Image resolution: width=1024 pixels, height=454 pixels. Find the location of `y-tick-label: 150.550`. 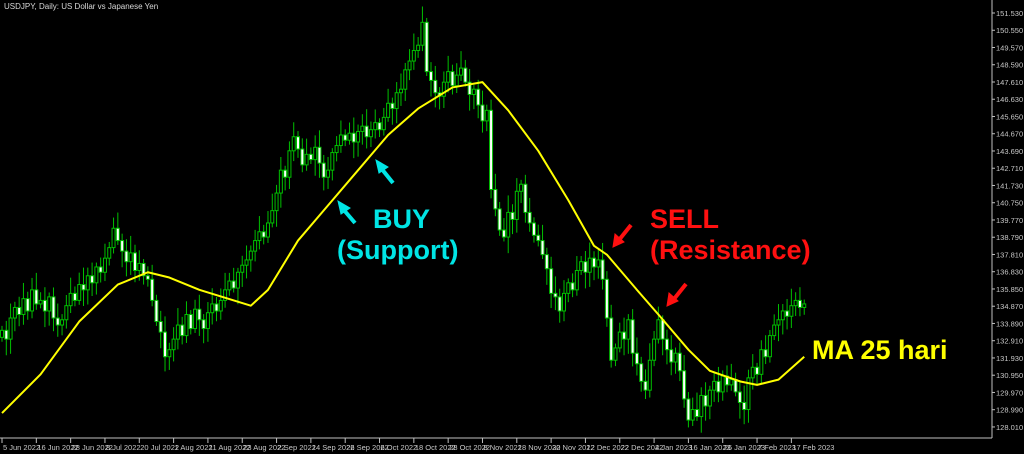

y-tick-label: 150.550 is located at coordinates (1009, 30).